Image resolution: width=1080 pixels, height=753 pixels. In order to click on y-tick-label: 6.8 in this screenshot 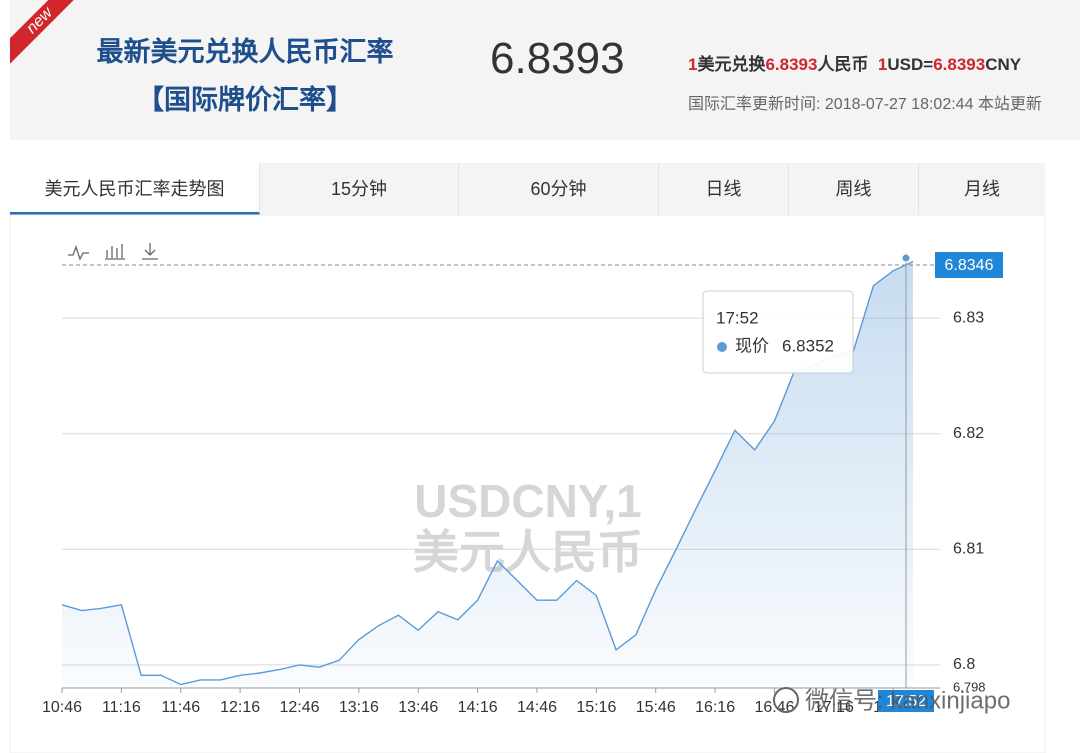, I will do `click(964, 664)`.